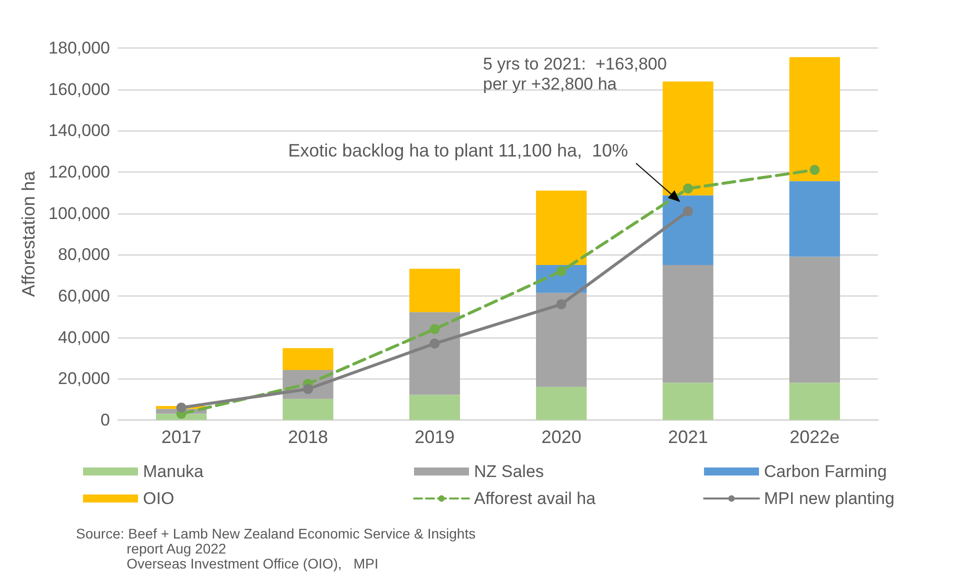 This screenshot has height=583, width=956. I want to click on legend-label: NZ Sales, so click(509, 471).